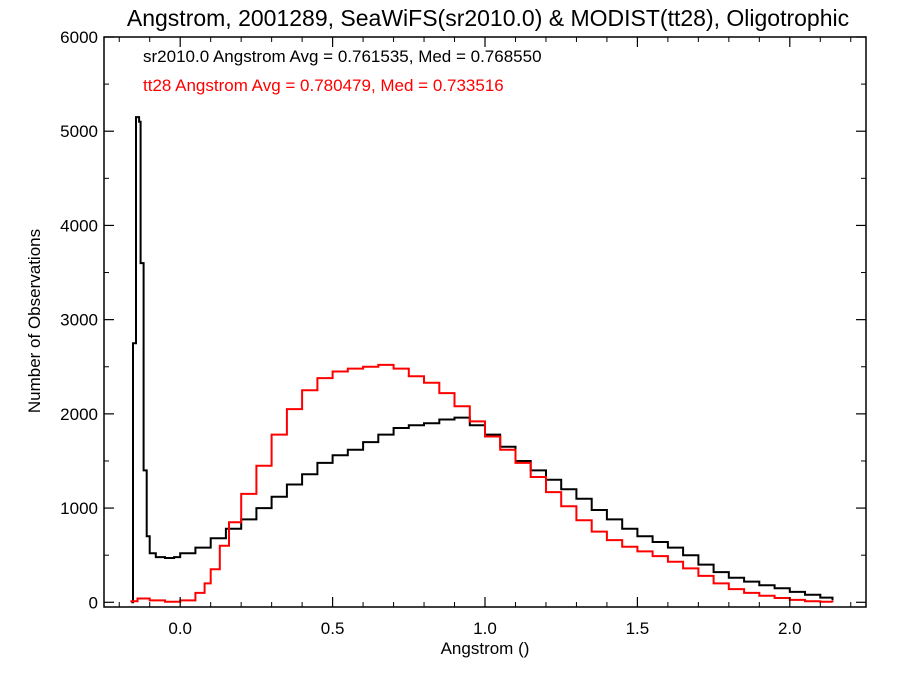 This screenshot has width=900, height=675. What do you see at coordinates (79, 37) in the screenshot?
I see `y-tick-label: 6000` at bounding box center [79, 37].